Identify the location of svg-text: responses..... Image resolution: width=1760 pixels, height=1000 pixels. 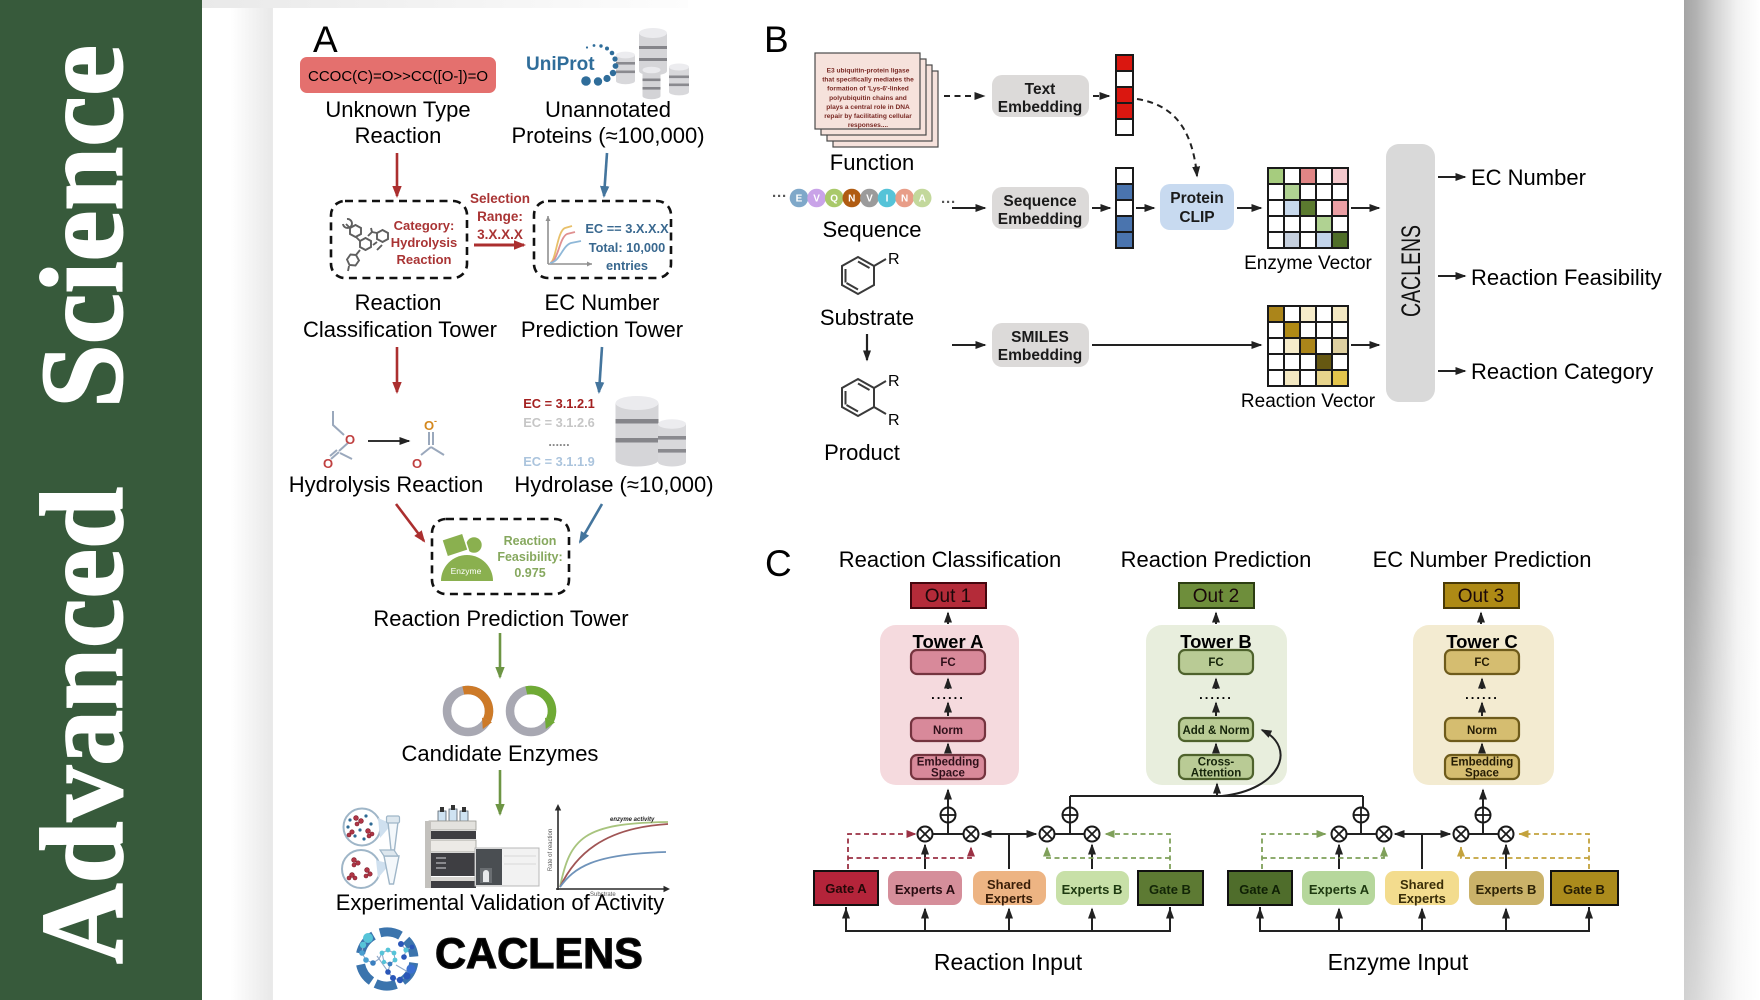
(868, 125).